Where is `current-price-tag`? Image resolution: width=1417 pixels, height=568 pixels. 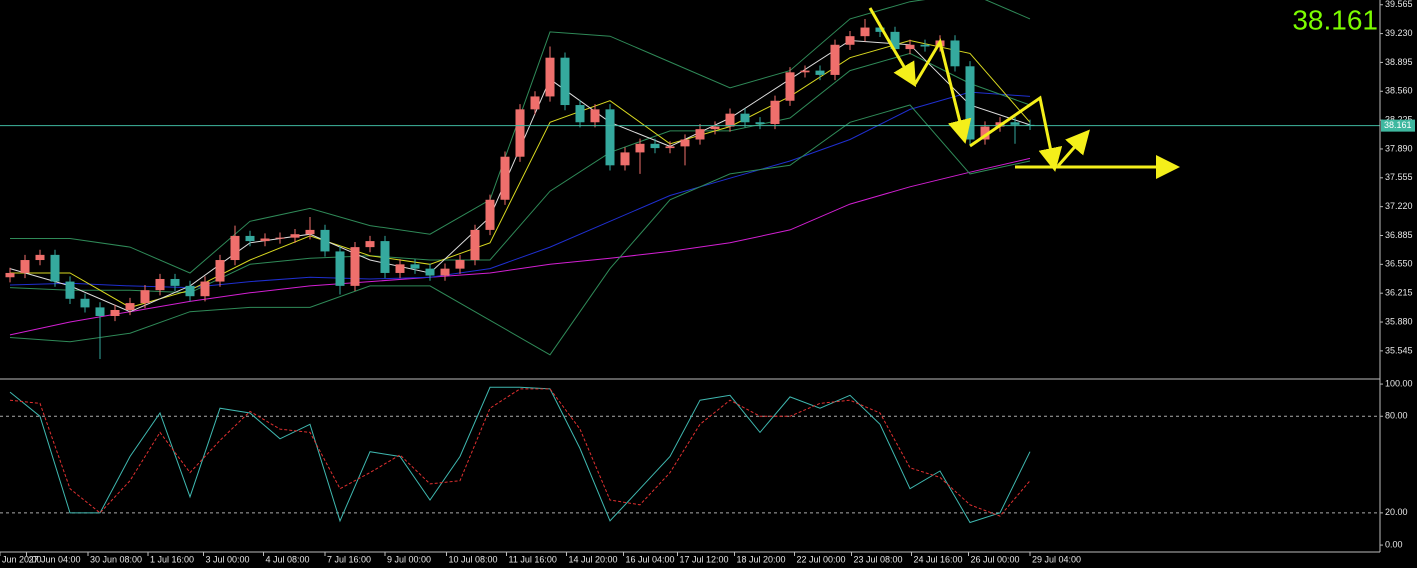
current-price-tag is located at coordinates (1398, 125).